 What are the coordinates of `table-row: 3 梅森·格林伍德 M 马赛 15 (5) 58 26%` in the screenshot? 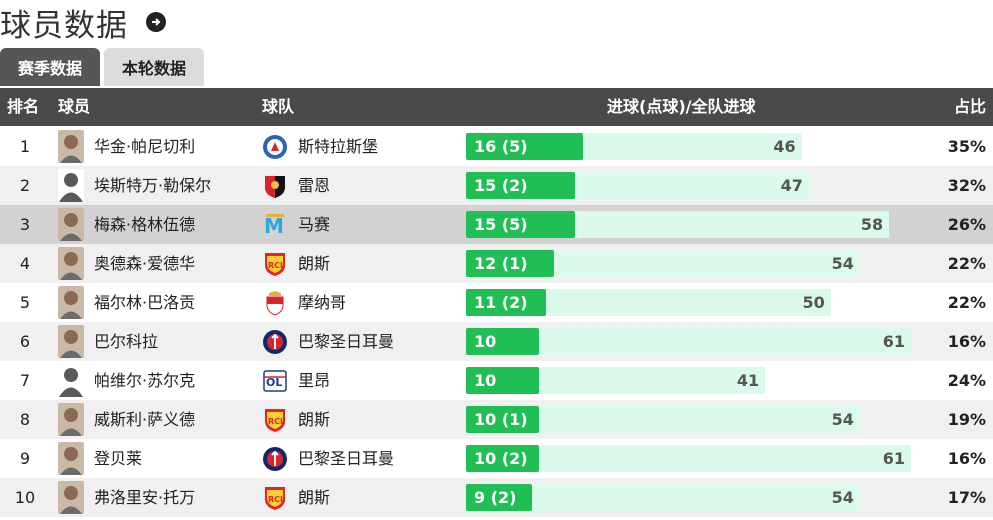 It's located at (496, 224).